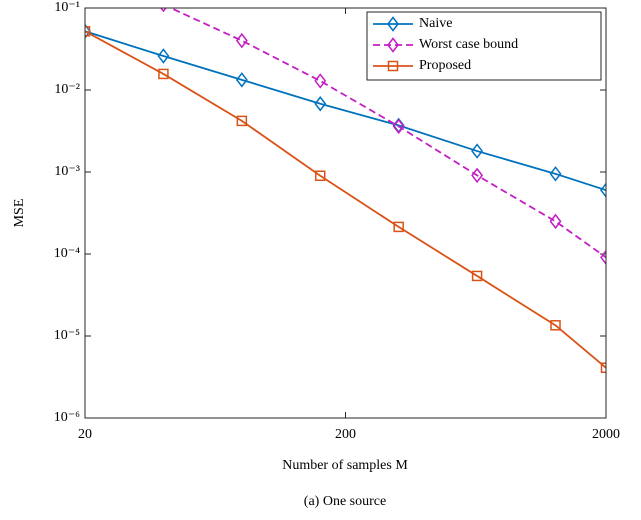 This screenshot has height=520, width=641. Describe the element at coordinates (67, 253) in the screenshot. I see `y-tick-label: 10⁻⁴` at that location.